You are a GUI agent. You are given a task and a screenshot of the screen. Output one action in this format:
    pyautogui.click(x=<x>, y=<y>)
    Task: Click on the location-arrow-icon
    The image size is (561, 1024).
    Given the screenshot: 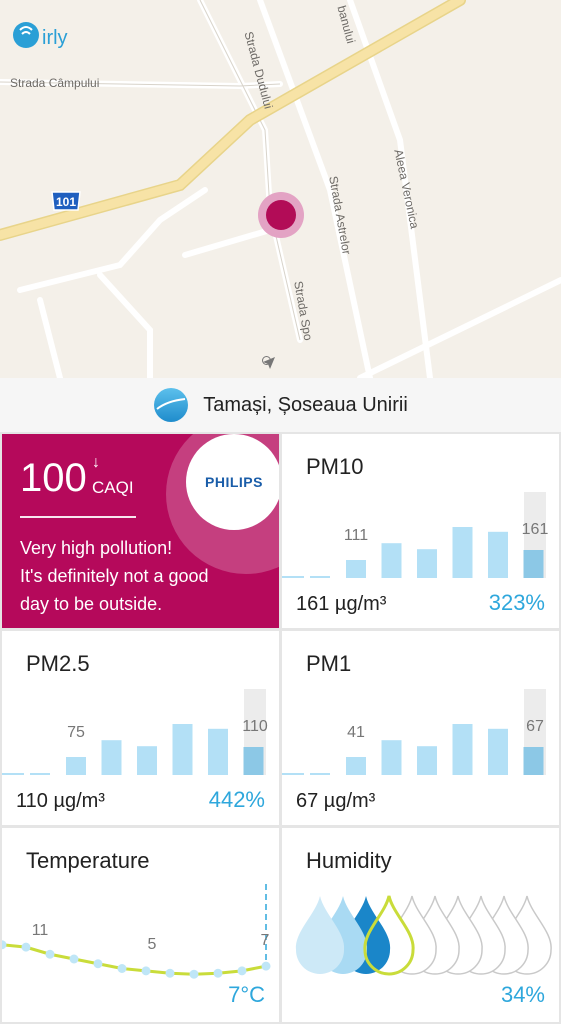 What is the action you would take?
    pyautogui.click(x=269, y=363)
    